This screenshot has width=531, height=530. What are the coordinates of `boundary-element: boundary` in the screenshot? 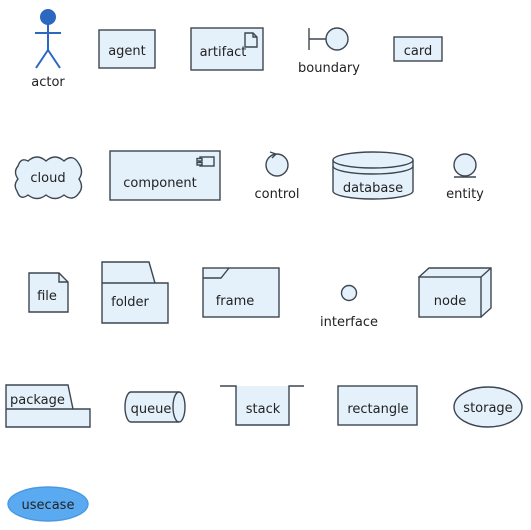 It's located at (329, 51).